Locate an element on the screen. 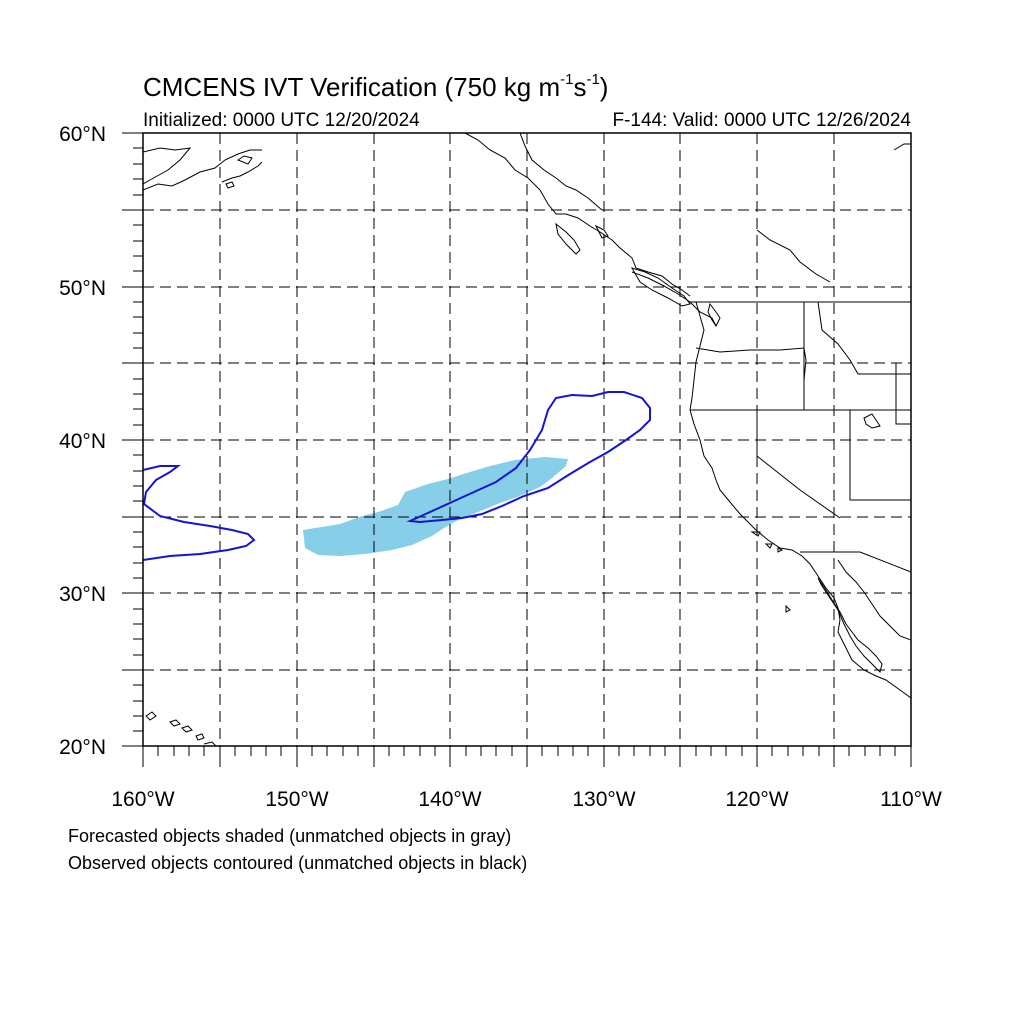 Image resolution: width=1024 pixels, height=1024 pixels. lon-label-140w: 140°W is located at coordinates (449, 799).